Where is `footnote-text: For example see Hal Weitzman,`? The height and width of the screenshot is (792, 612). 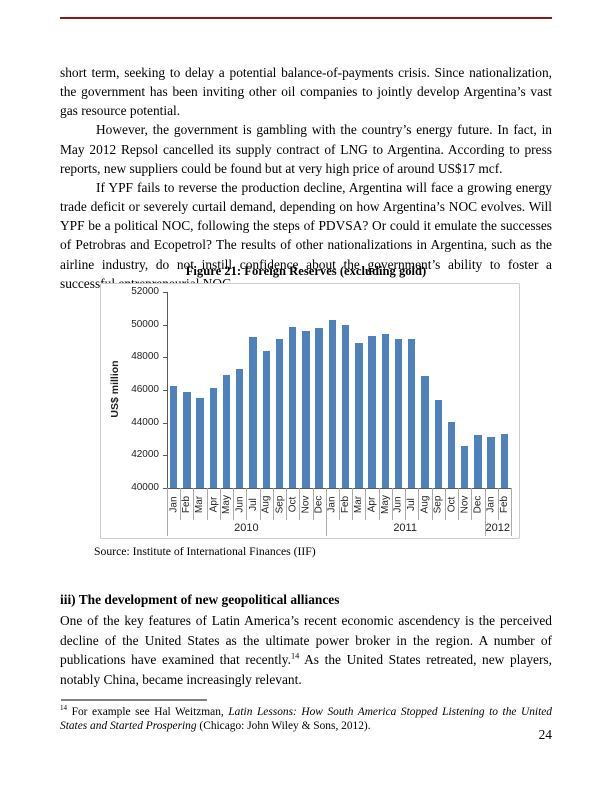
footnote-text: For example see Hal Weitzman, is located at coordinates (148, 712).